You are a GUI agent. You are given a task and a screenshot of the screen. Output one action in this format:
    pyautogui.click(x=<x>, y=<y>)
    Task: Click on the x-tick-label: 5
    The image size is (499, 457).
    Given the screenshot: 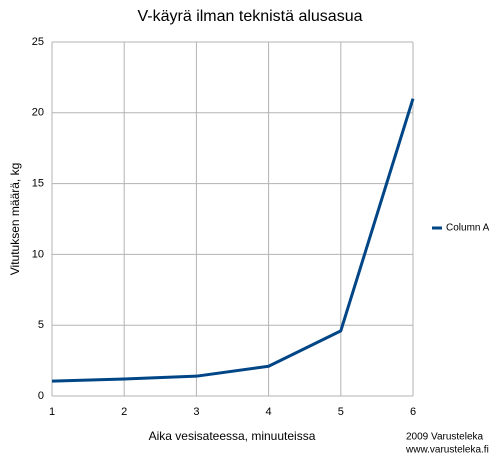 What is the action you would take?
    pyautogui.click(x=341, y=412)
    